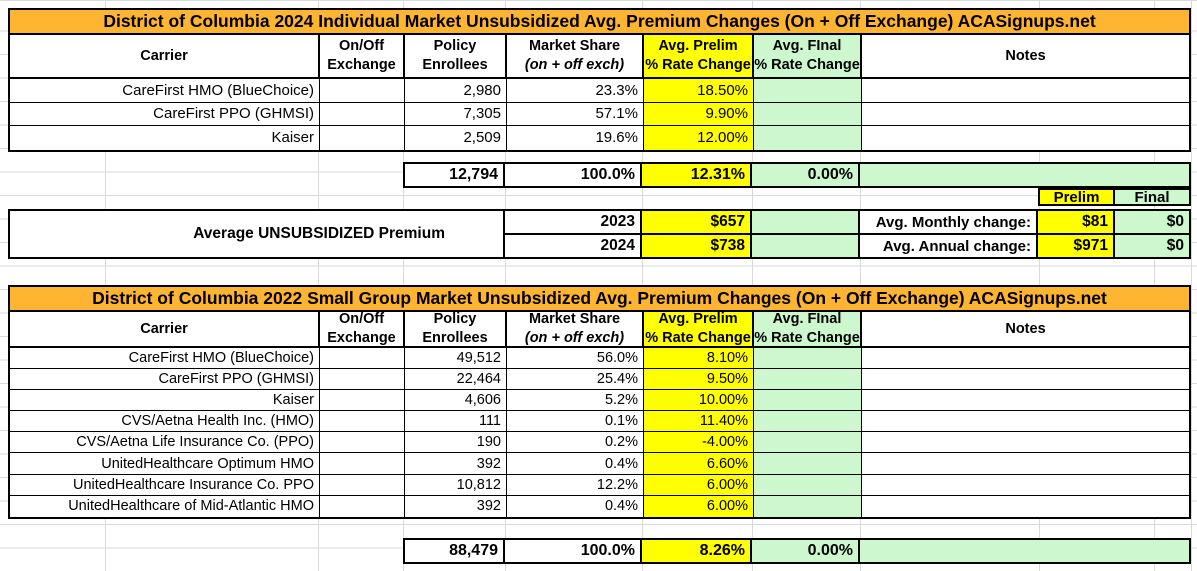 The image size is (1197, 571). I want to click on prelim-rate-cell: 18.50%, so click(699, 90).